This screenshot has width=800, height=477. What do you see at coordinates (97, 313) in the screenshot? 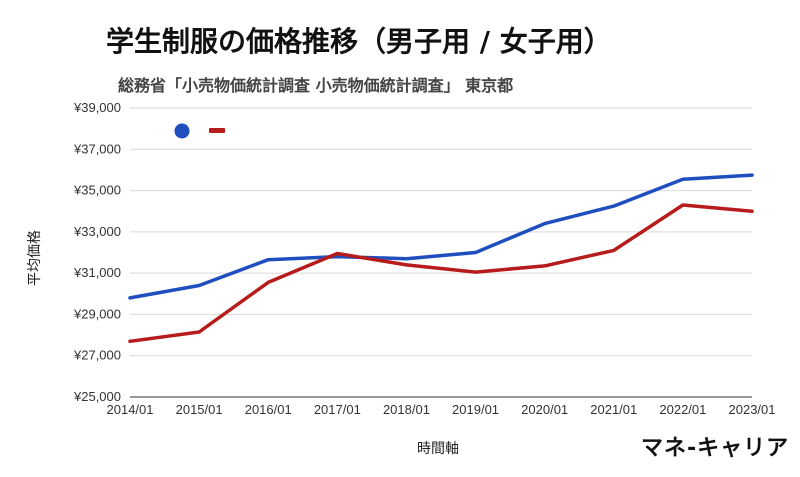
I see `y-tick-label: ¥29,000` at bounding box center [97, 313].